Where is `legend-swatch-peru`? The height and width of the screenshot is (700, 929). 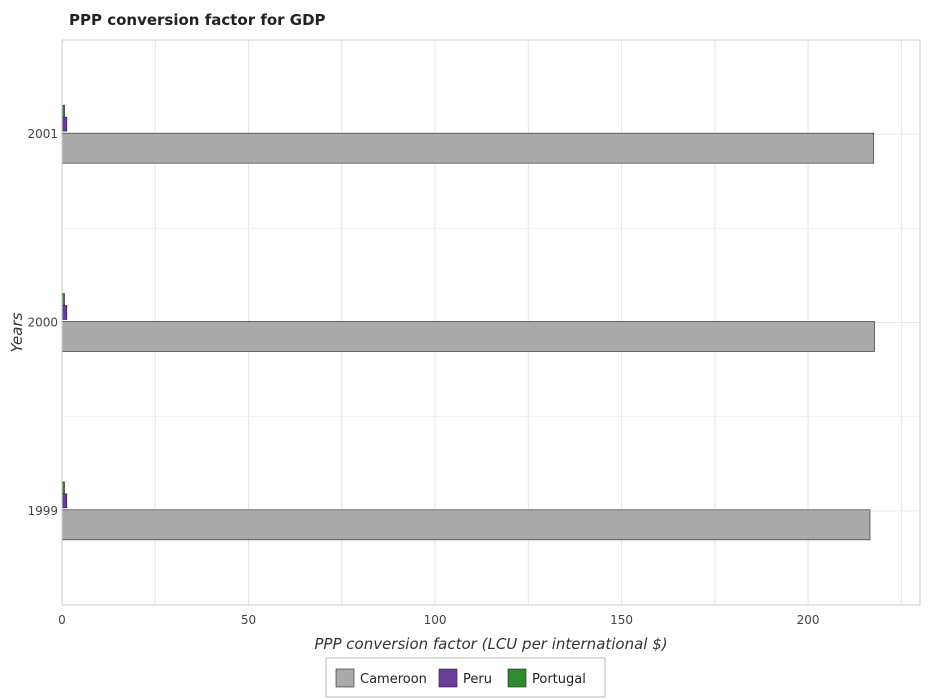 legend-swatch-peru is located at coordinates (448, 678).